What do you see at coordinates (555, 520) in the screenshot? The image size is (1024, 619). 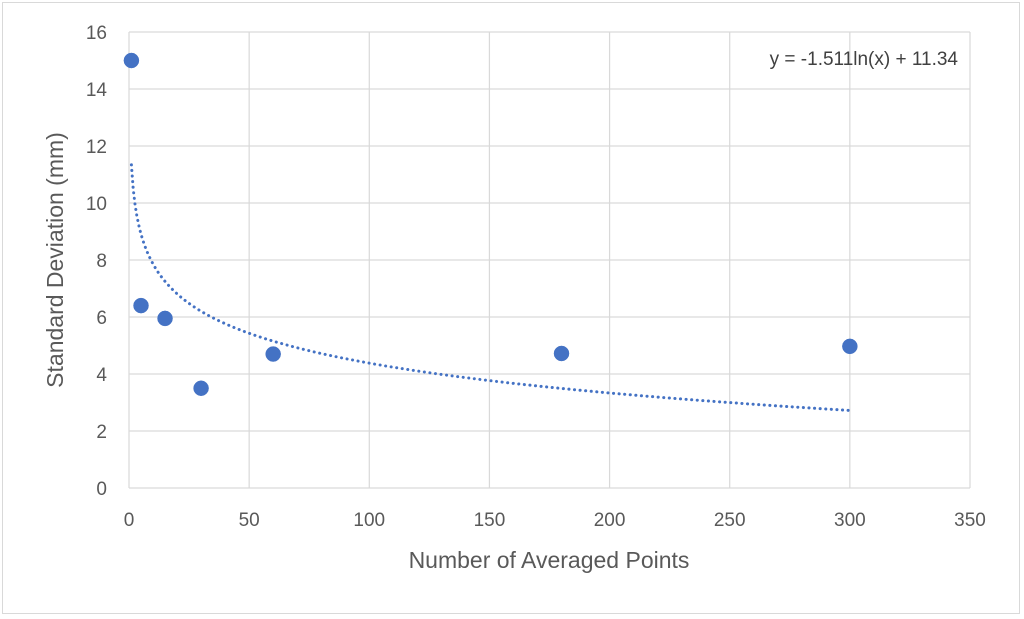 I see `x-tick-labels: 0 50 100 150 200 250 300 350` at bounding box center [555, 520].